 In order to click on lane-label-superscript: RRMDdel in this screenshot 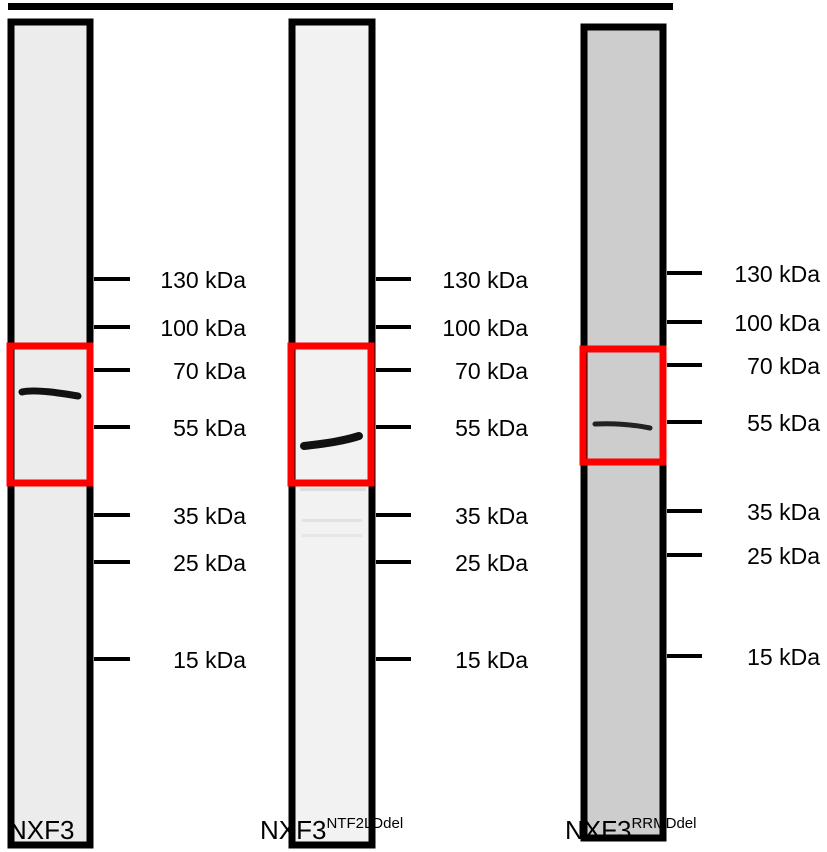, I will do `click(664, 823)`.